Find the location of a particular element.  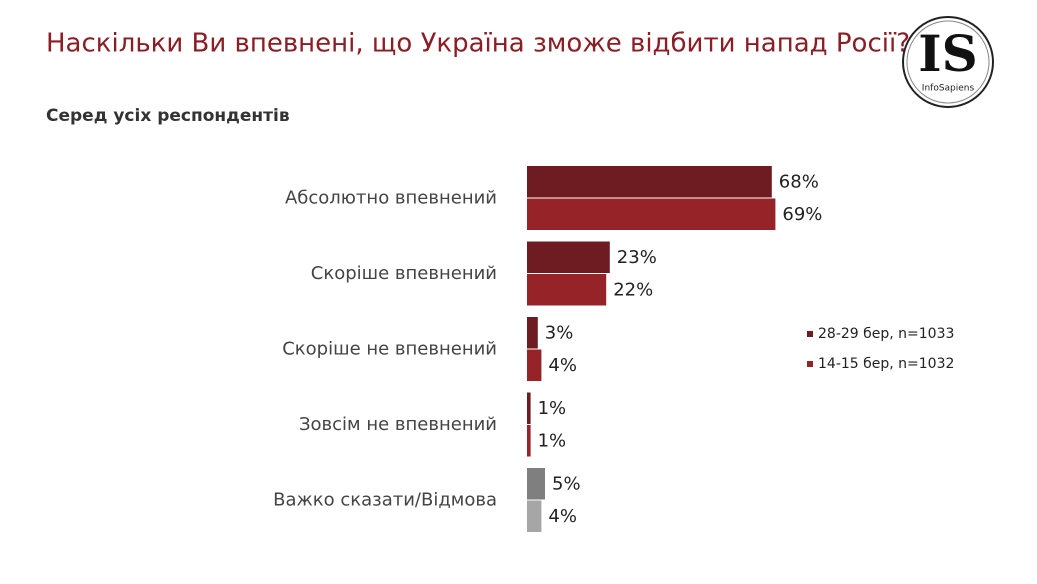

logo-circle is located at coordinates (948, 62).